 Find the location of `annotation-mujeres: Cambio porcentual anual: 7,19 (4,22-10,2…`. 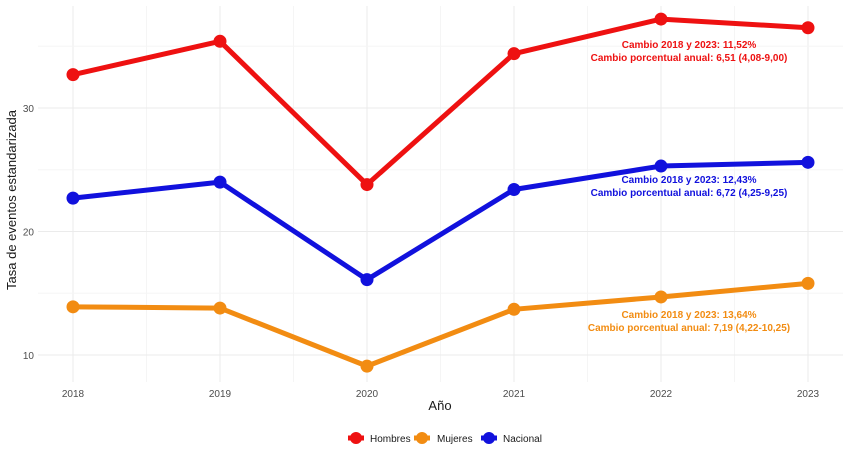

annotation-mujeres: Cambio porcentual anual: 7,19 (4,22-10,2… is located at coordinates (689, 328).